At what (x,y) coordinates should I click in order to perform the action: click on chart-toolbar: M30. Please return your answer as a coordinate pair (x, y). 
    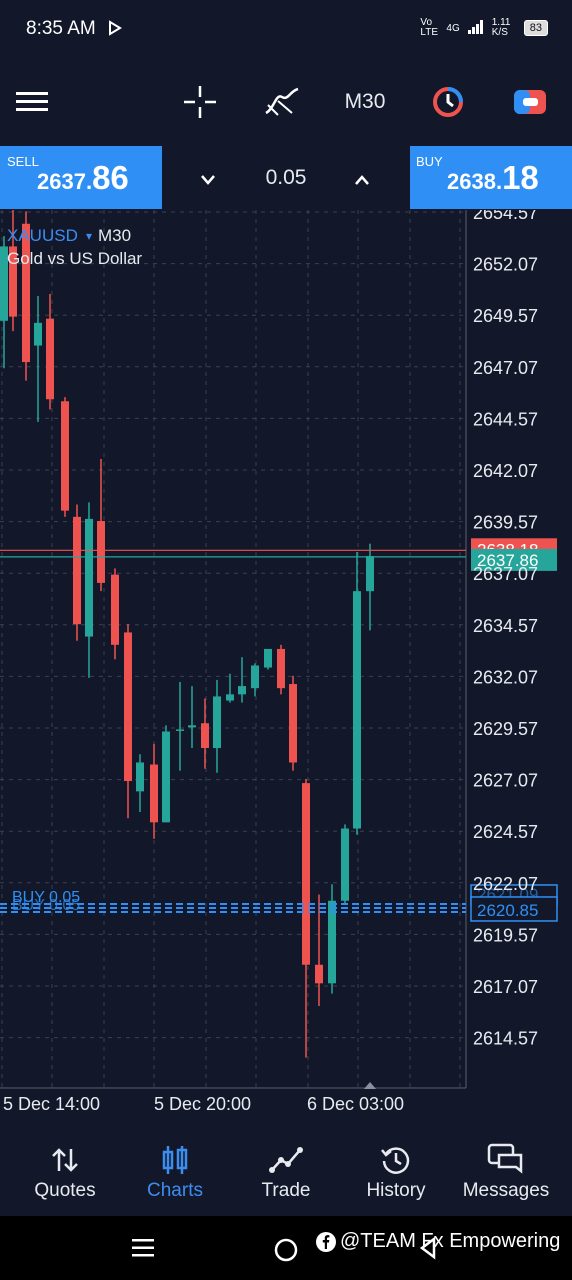
    Looking at the image, I should click on (286, 102).